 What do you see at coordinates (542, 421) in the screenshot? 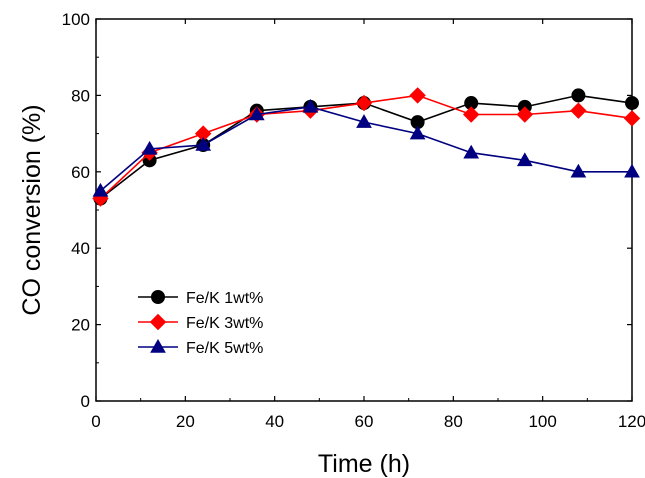
I see `x-tick-label: 100` at bounding box center [542, 421].